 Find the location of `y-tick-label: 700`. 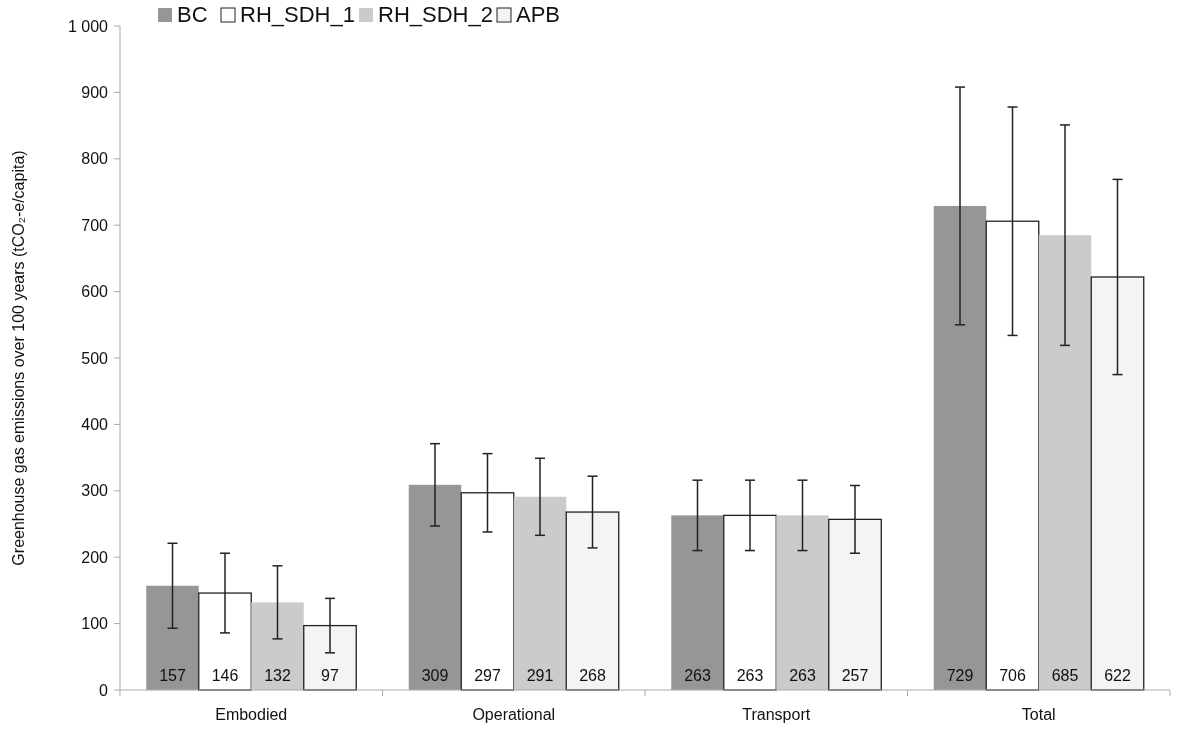

y-tick-label: 700 is located at coordinates (95, 225).